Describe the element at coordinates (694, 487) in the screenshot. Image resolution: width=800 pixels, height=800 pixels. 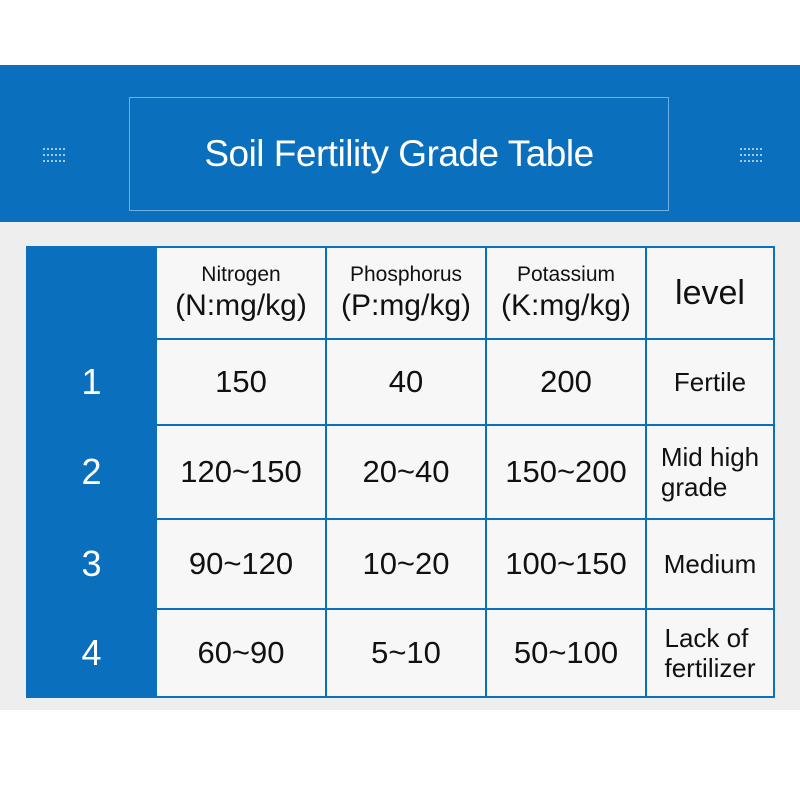
I see `level-line: grade` at that location.